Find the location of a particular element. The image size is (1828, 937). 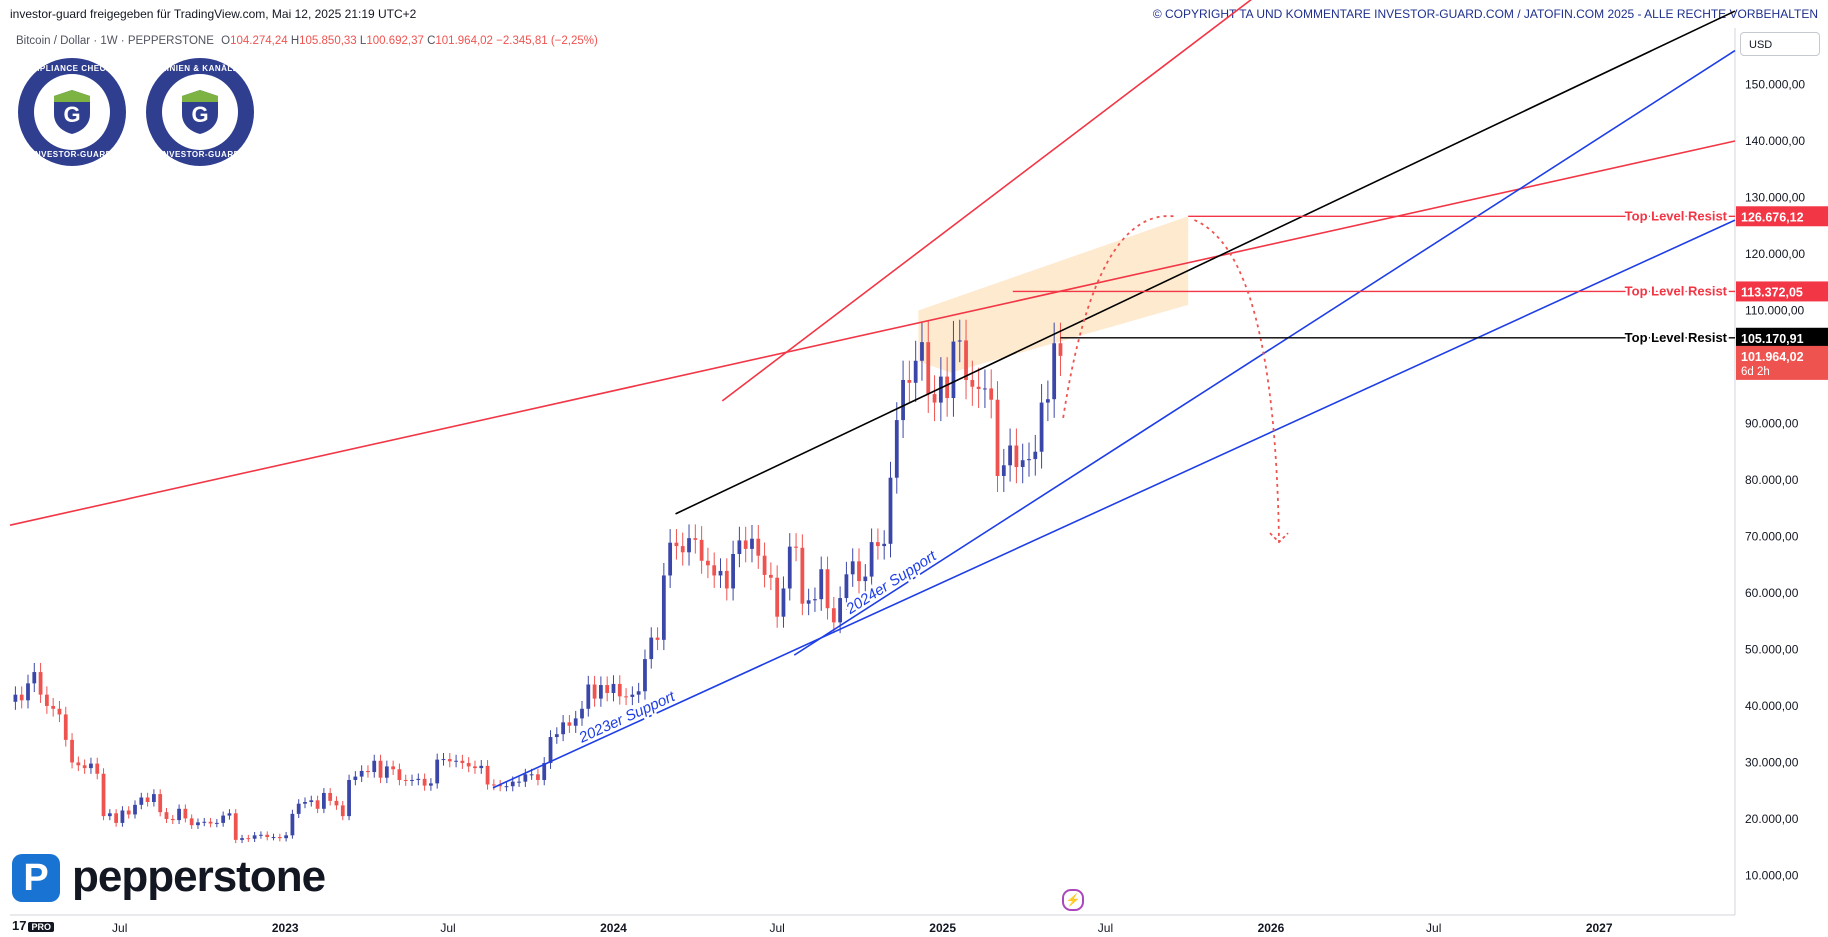

y-tick-label: 130.000,00 is located at coordinates (1775, 197).